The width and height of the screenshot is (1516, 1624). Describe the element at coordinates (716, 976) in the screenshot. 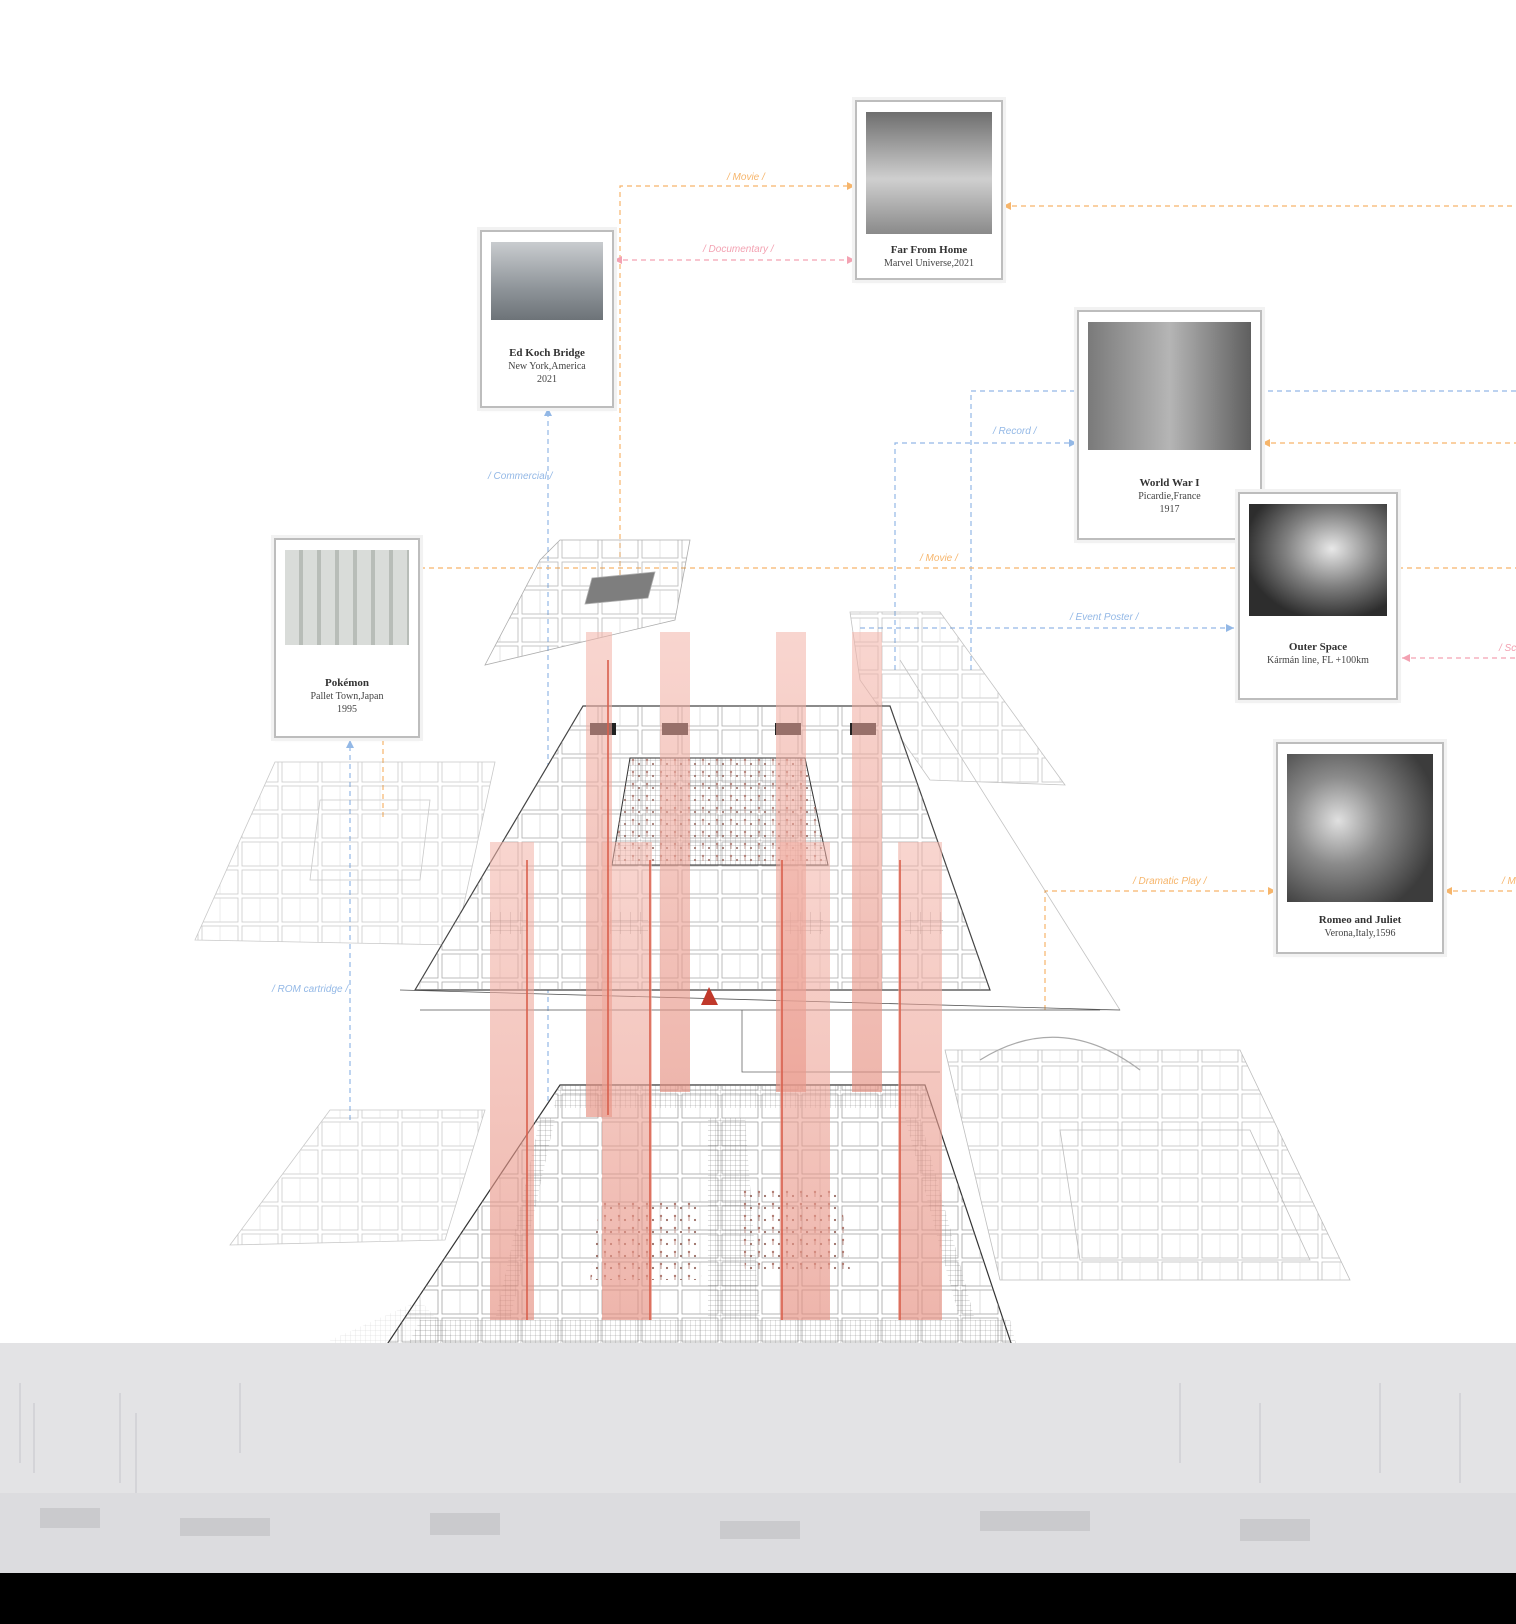

I see `light-columns` at that location.